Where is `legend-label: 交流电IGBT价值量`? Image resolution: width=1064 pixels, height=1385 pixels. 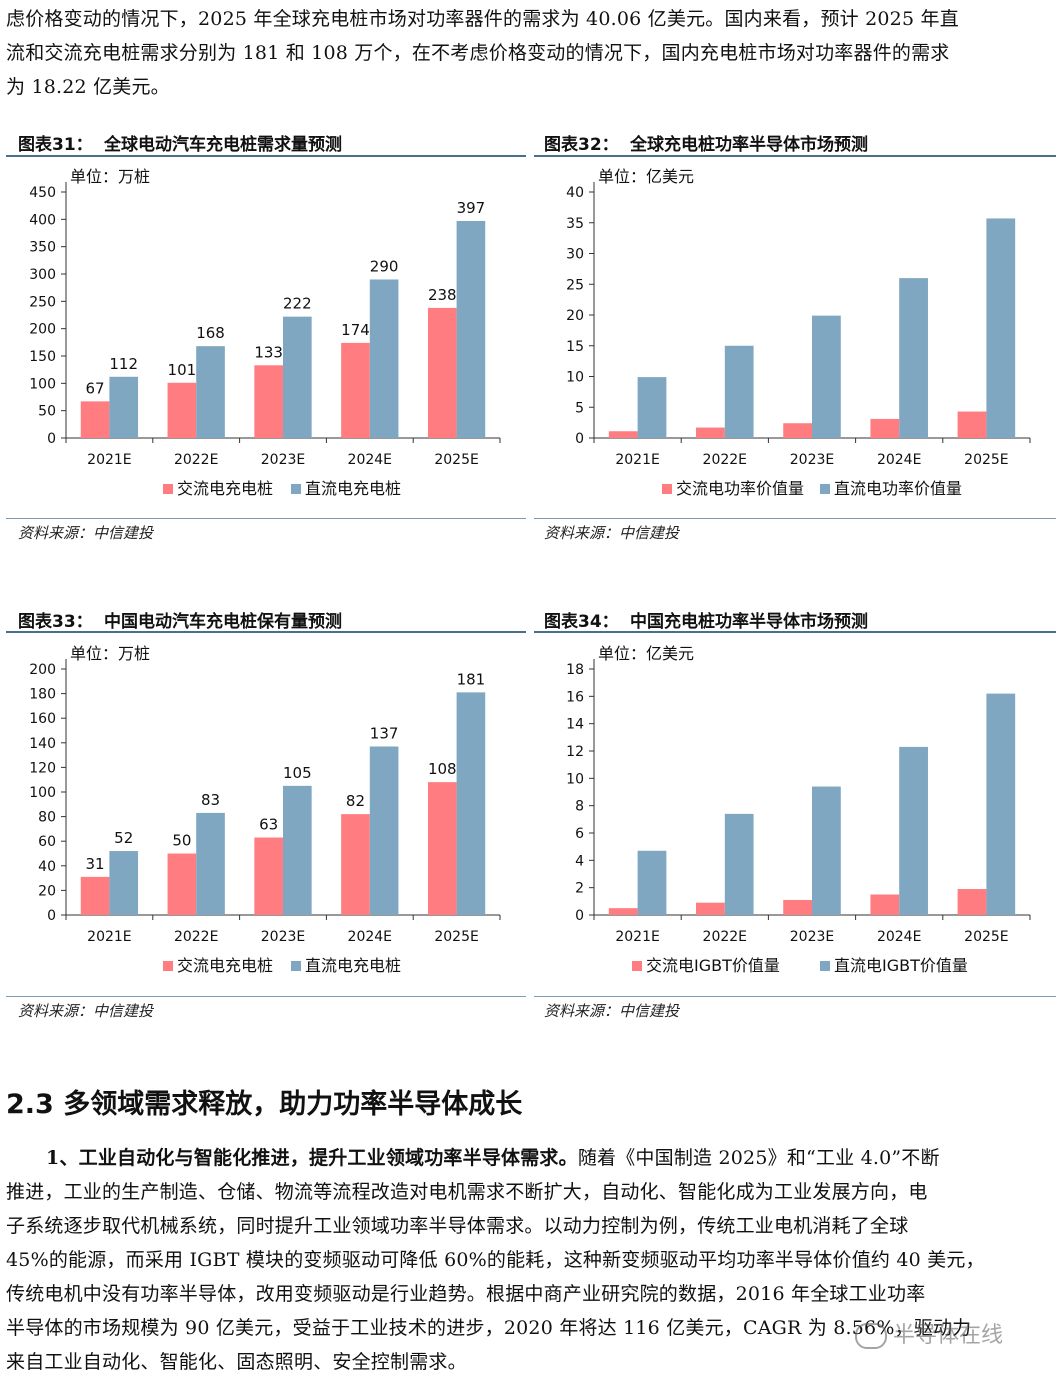
legend-label: 交流电IGBT价值量 is located at coordinates (713, 965).